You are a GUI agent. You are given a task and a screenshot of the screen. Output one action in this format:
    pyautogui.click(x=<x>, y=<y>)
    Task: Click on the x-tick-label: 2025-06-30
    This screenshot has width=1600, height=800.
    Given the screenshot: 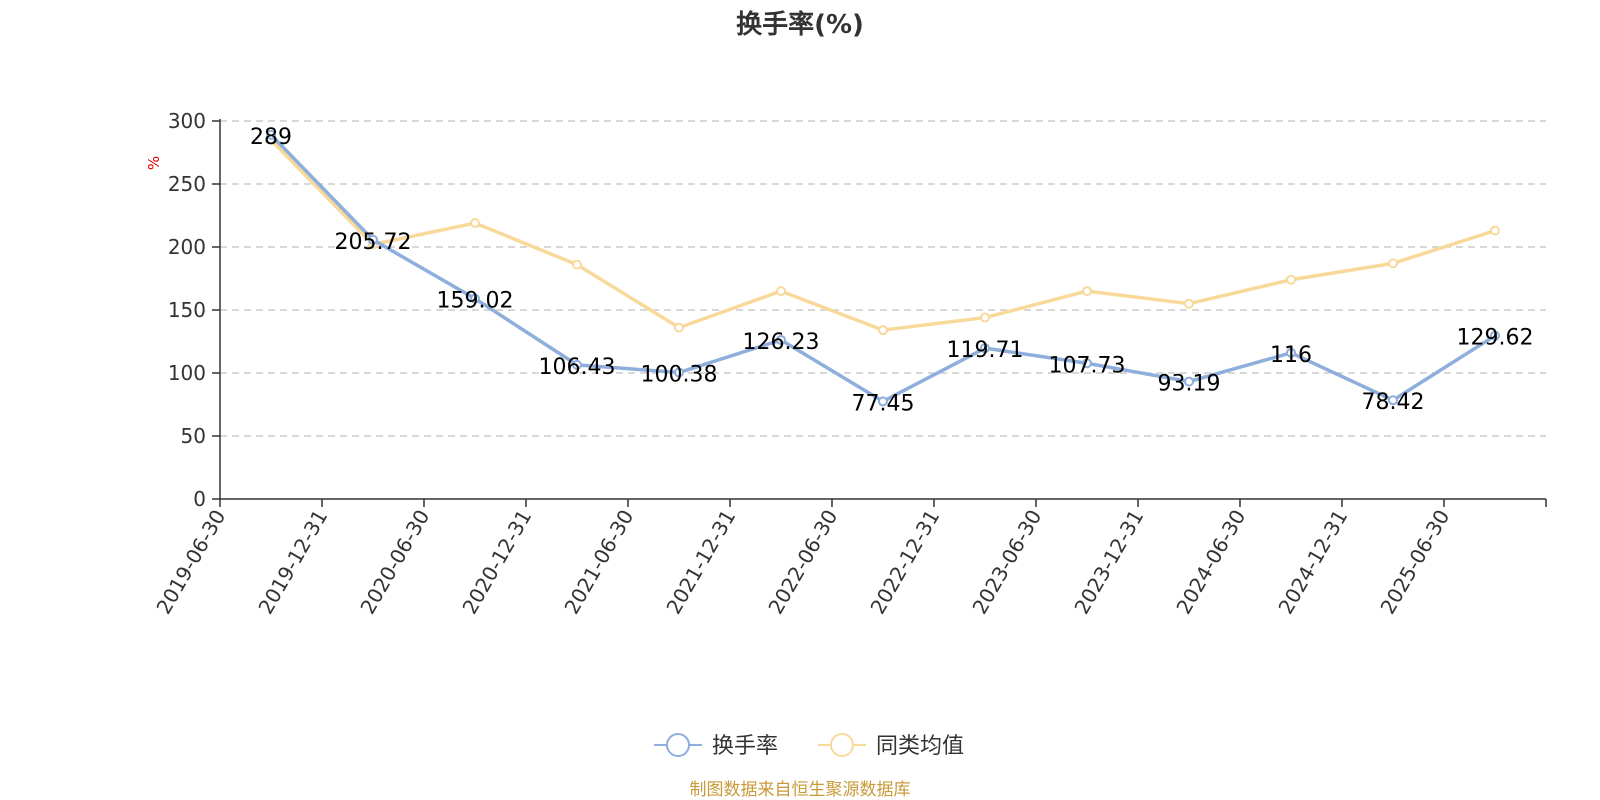 What is the action you would take?
    pyautogui.click(x=1414, y=562)
    